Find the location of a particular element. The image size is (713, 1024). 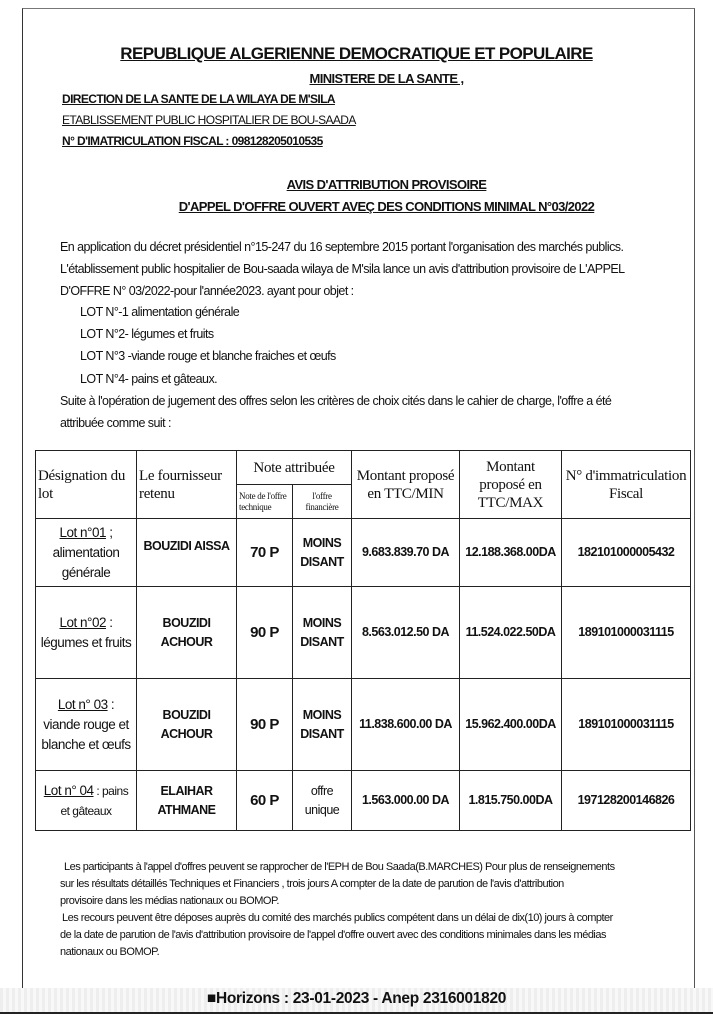

lot-cell: Lot n°01 ; alimentation générale is located at coordinates (86, 552).